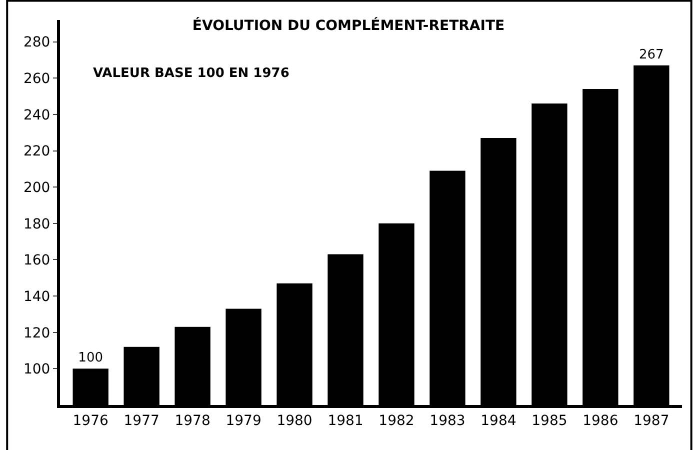 The width and height of the screenshot is (697, 450). What do you see at coordinates (396, 420) in the screenshot?
I see `x-tick-label: 1982` at bounding box center [396, 420].